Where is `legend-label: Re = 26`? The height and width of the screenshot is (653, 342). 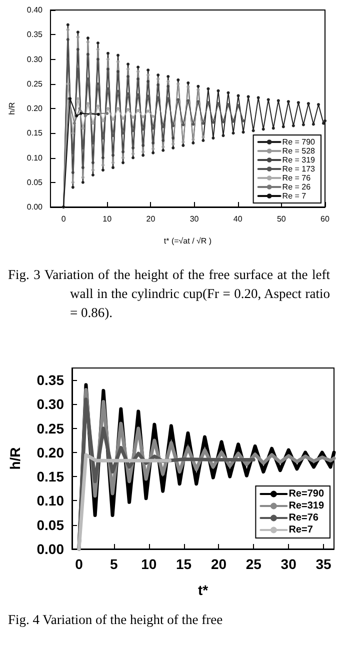 legend-label: Re = 26 is located at coordinates (297, 187).